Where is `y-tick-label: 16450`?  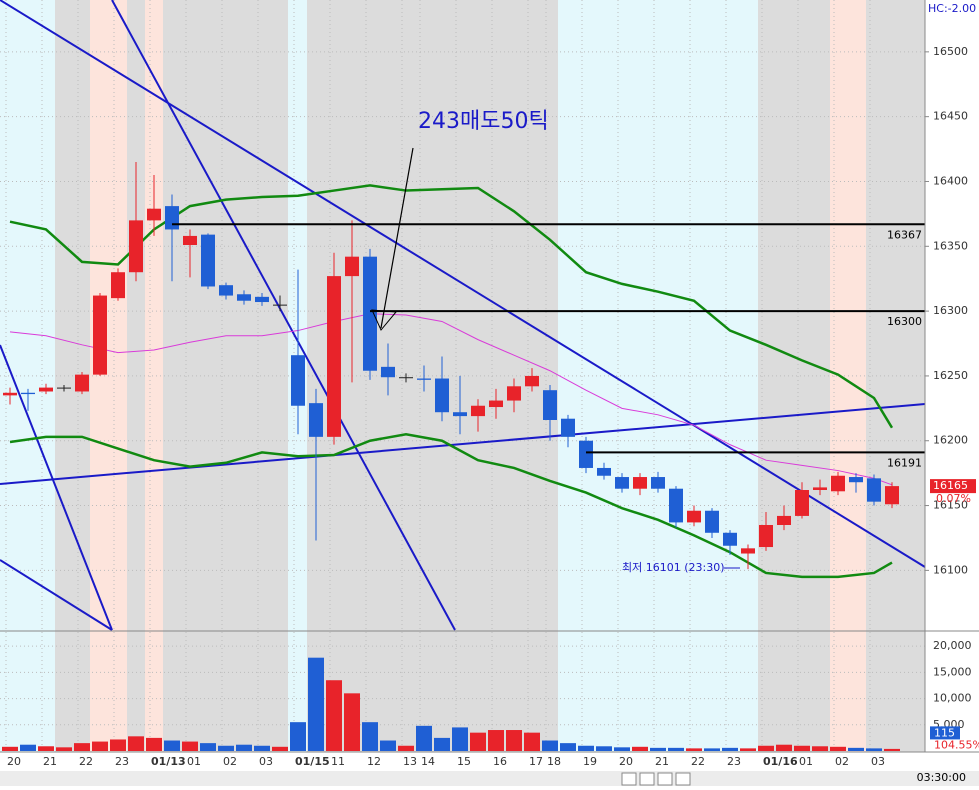
y-tick-label: 16450 is located at coordinates (950, 116).